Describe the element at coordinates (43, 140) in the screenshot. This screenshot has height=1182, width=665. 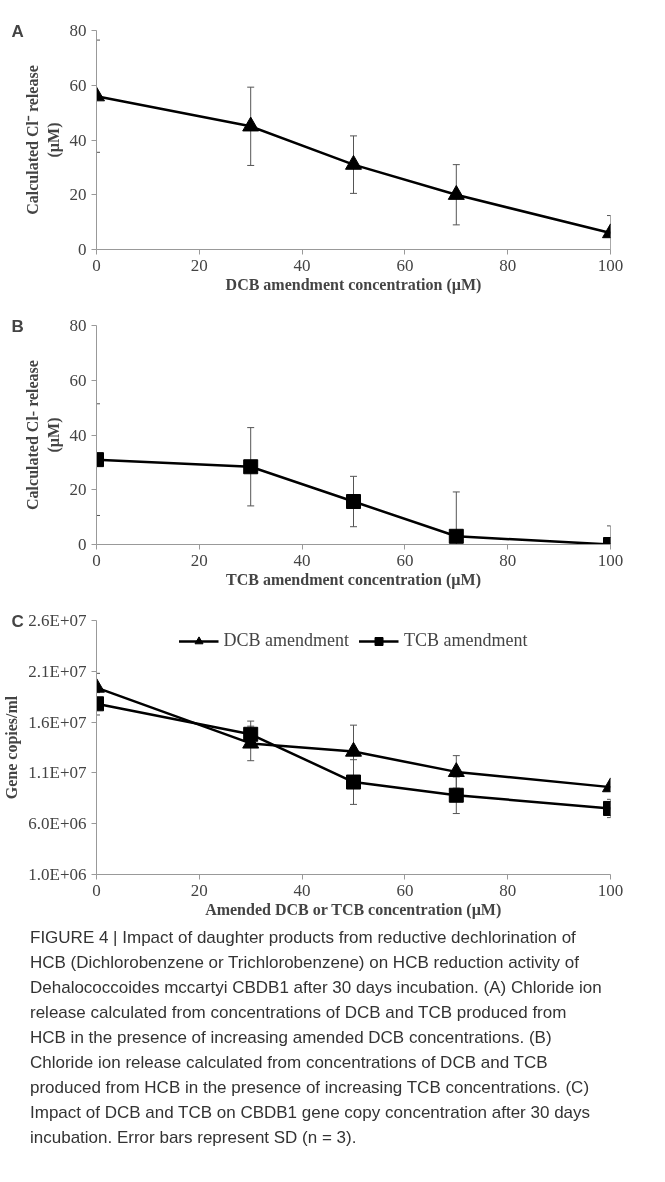
I see `y-axis-title: Calculated Cl⁻ release (µM)` at that location.